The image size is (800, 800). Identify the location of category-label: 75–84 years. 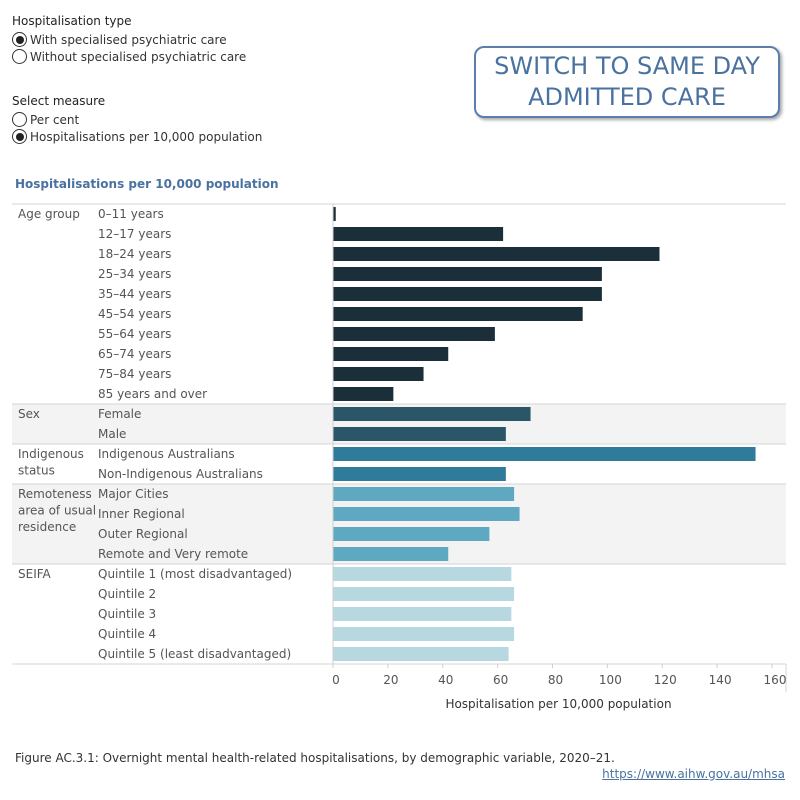
(134, 374).